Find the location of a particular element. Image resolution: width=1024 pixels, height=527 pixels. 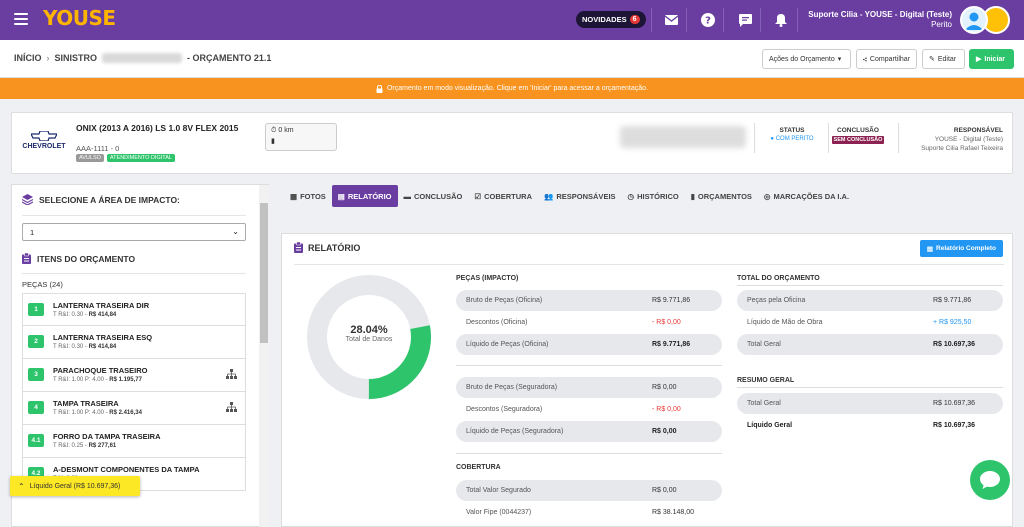

clipboard-icon is located at coordinates (298, 247).